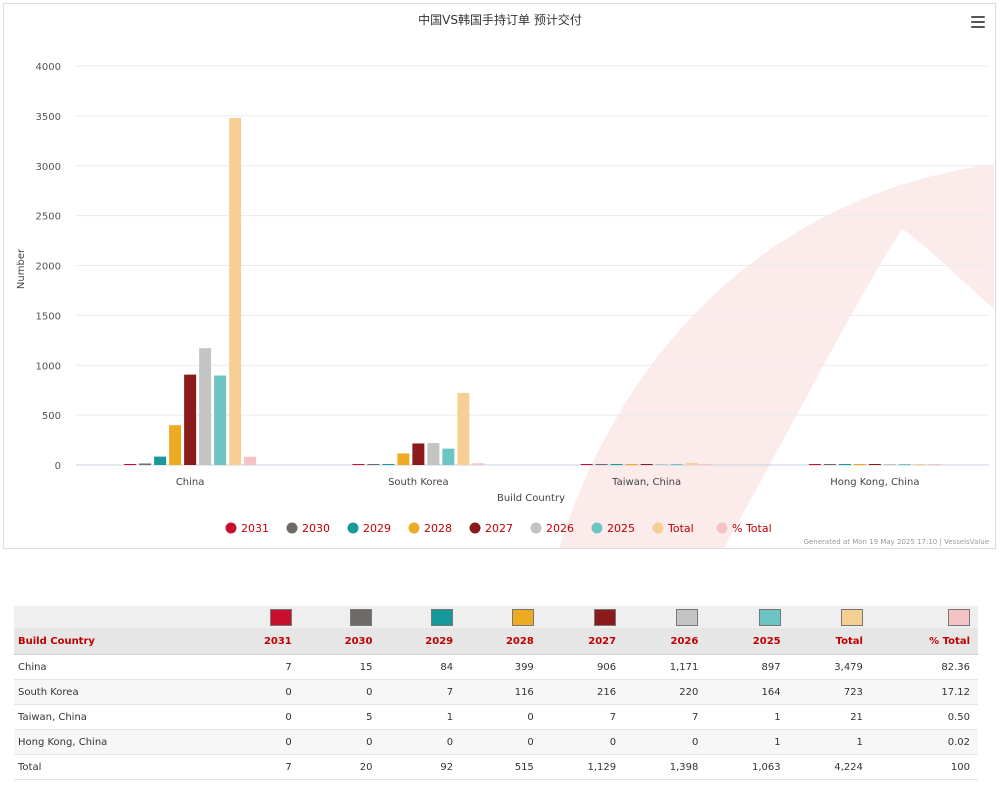 Image resolution: width=1000 pixels, height=785 pixels. What do you see at coordinates (934, 464) in the screenshot?
I see `bar--total-3` at bounding box center [934, 464].